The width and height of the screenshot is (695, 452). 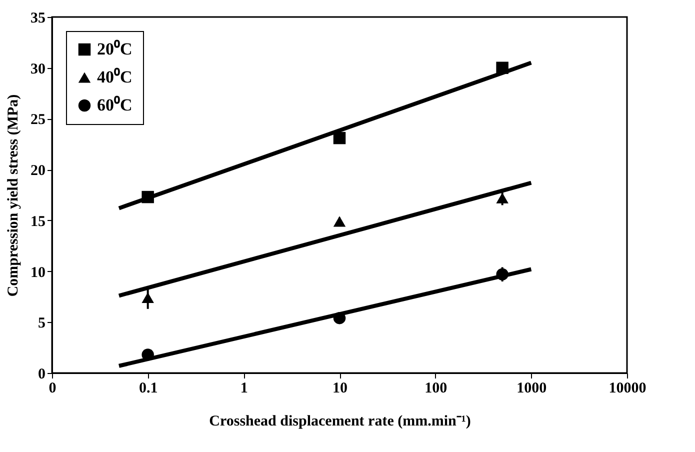 I want to click on legend-label: 20⁰C, so click(x=114, y=49).